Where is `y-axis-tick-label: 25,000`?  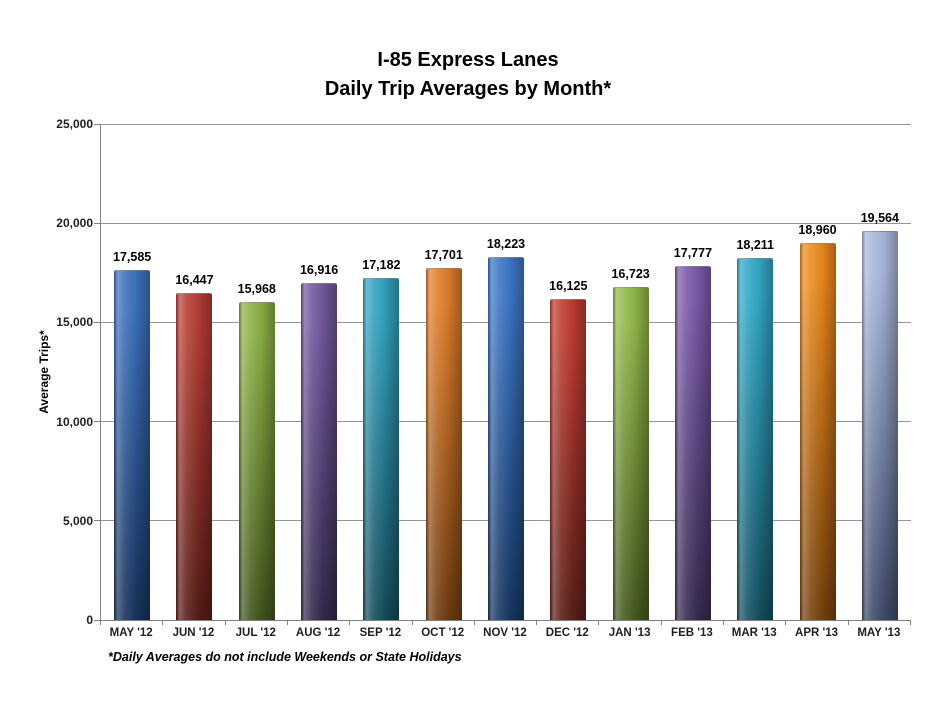
y-axis-tick-label: 25,000 is located at coordinates (74, 124).